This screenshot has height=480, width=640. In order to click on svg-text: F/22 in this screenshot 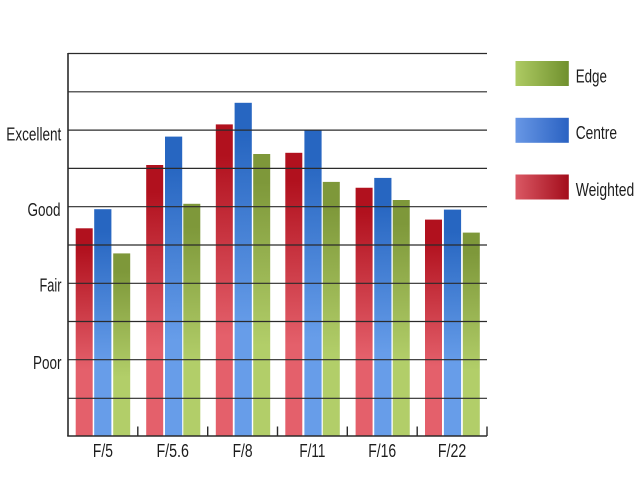, I will do `click(452, 451)`.